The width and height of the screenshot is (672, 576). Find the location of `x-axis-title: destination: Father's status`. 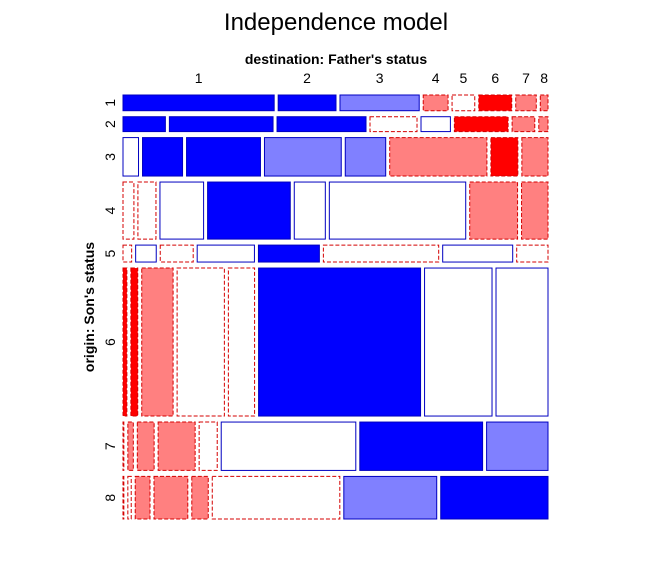

x-axis-title: destination: Father's status is located at coordinates (336, 59).